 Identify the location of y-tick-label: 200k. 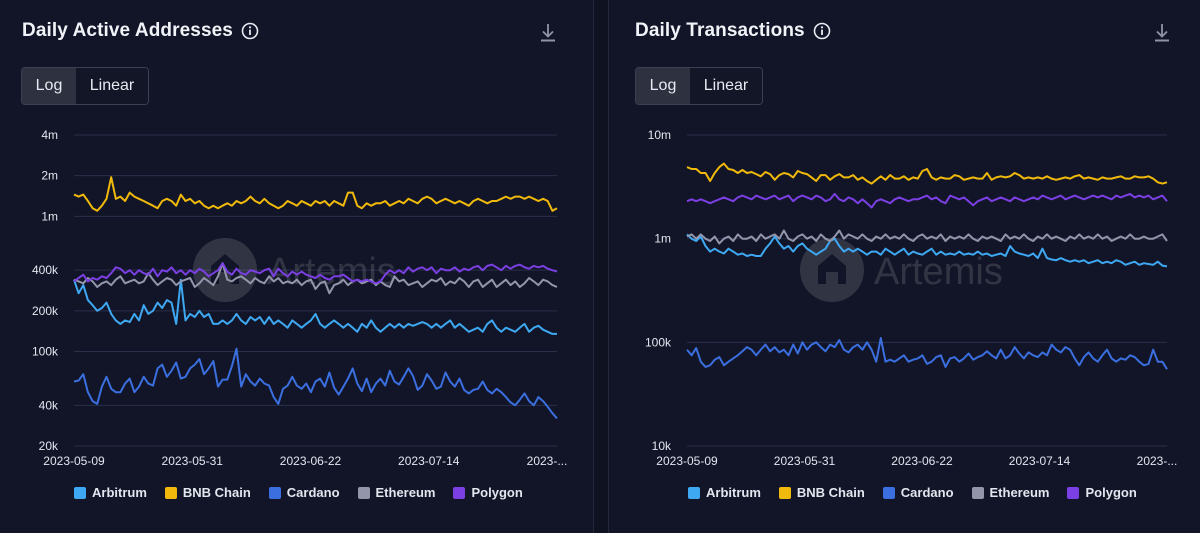
(45, 311).